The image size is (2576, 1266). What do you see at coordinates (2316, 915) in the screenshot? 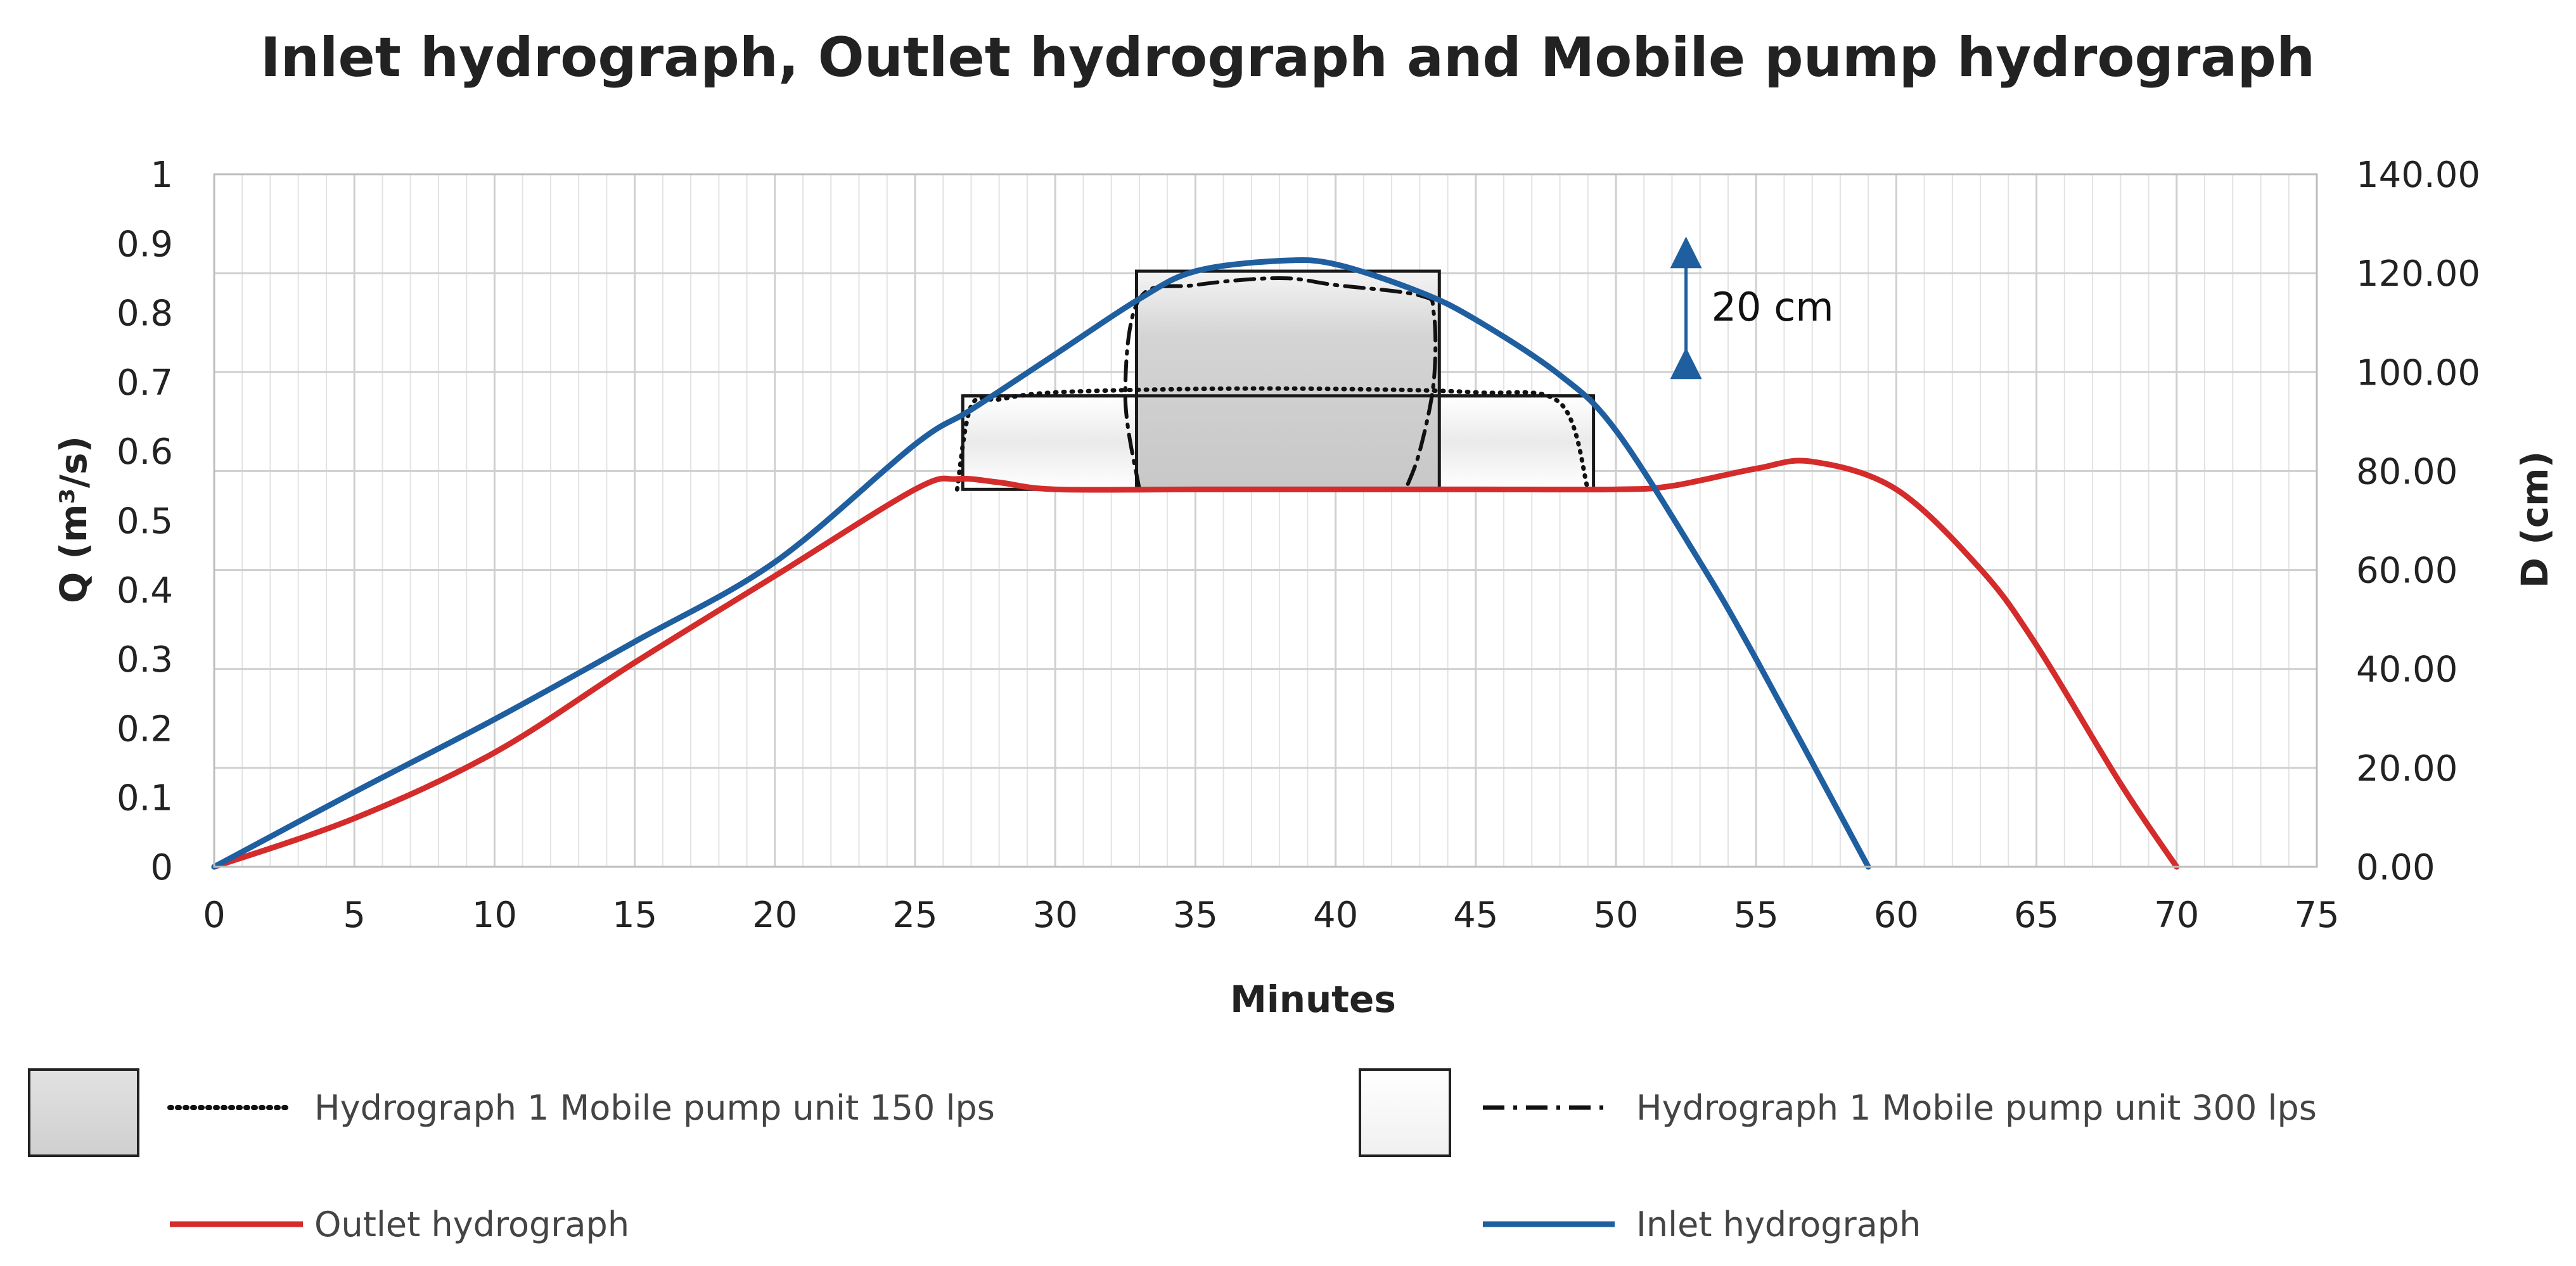
I see `x-tick-label: 75` at bounding box center [2316, 915].